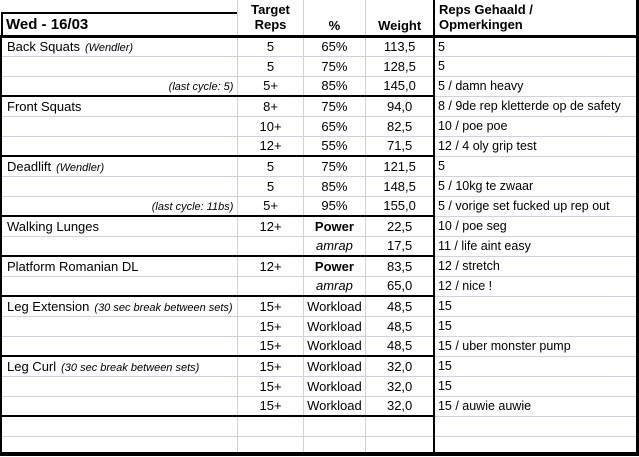  Describe the element at coordinates (535, 126) in the screenshot. I see `cell-comment: 10 / poe poe` at that location.